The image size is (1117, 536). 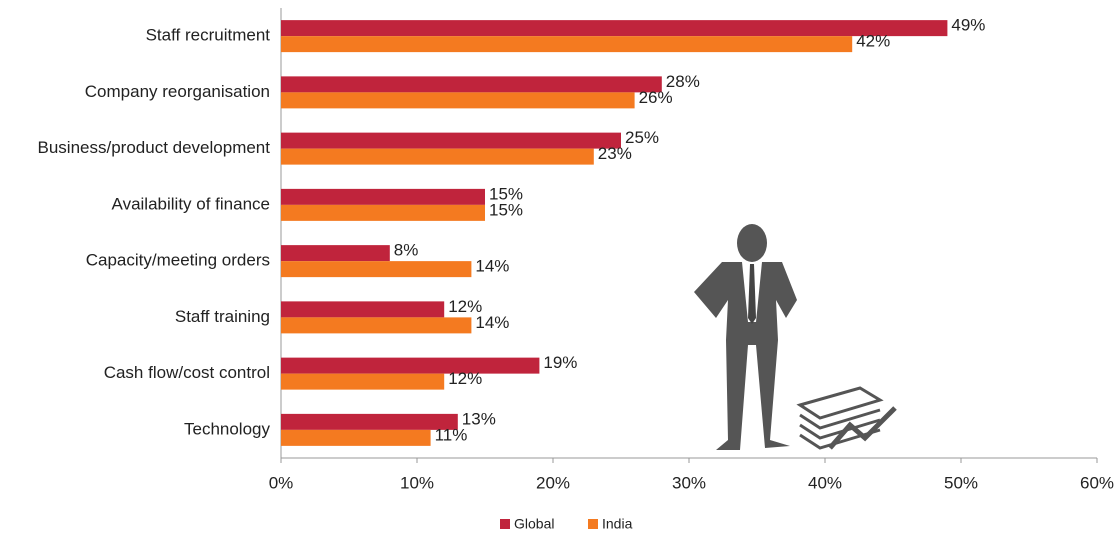 I want to click on x-tick-label: 0%, so click(x=281, y=482).